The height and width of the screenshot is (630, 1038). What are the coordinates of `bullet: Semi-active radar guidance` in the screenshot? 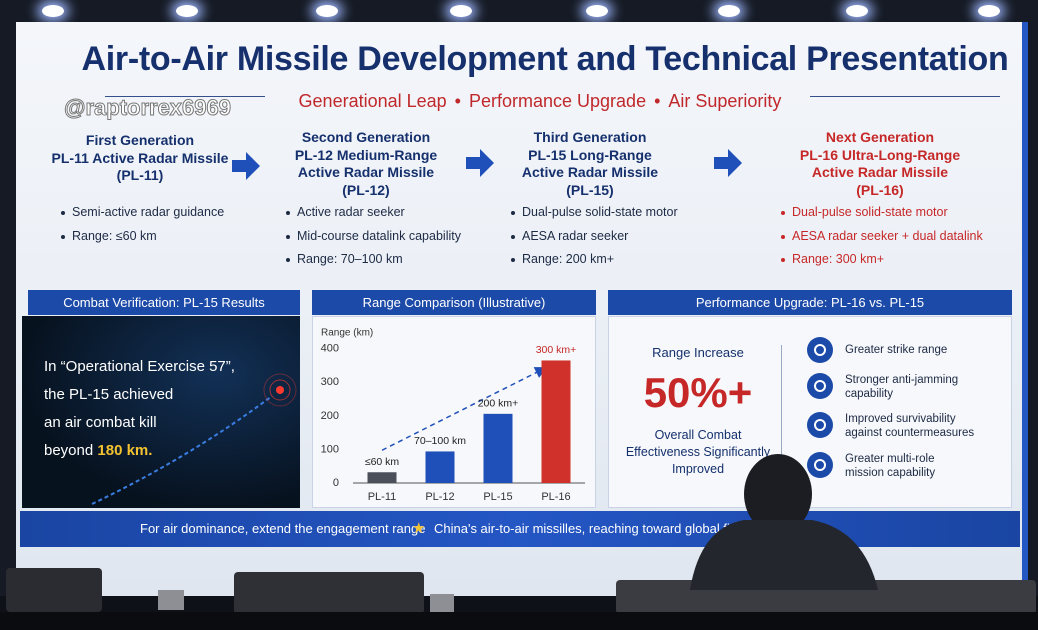 It's located at (142, 212).